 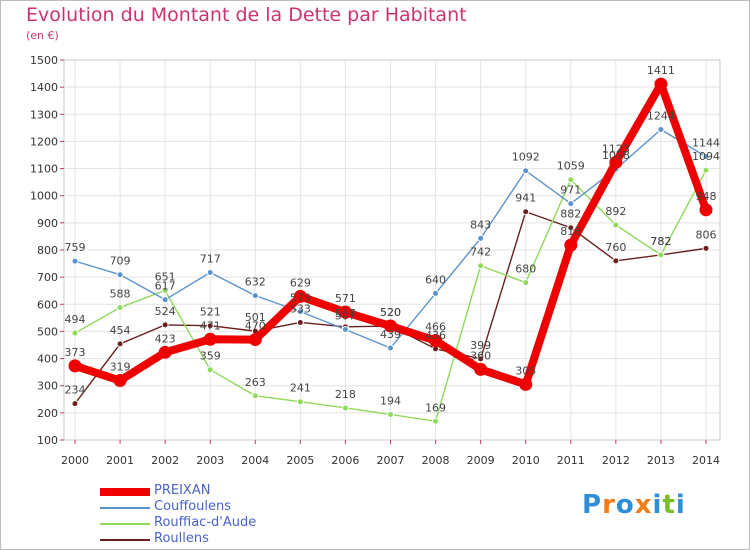 What do you see at coordinates (643, 505) in the screenshot?
I see `logo-letter: x` at bounding box center [643, 505].